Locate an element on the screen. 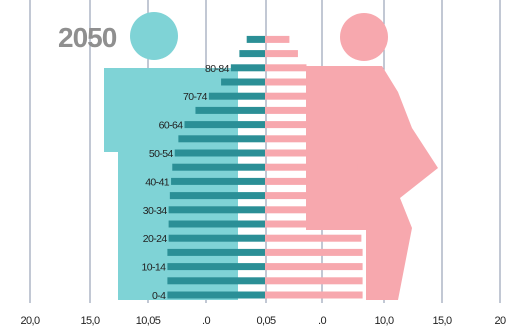 The height and width of the screenshot is (329, 508). category-label-80-84: 80-84 is located at coordinates (217, 69).